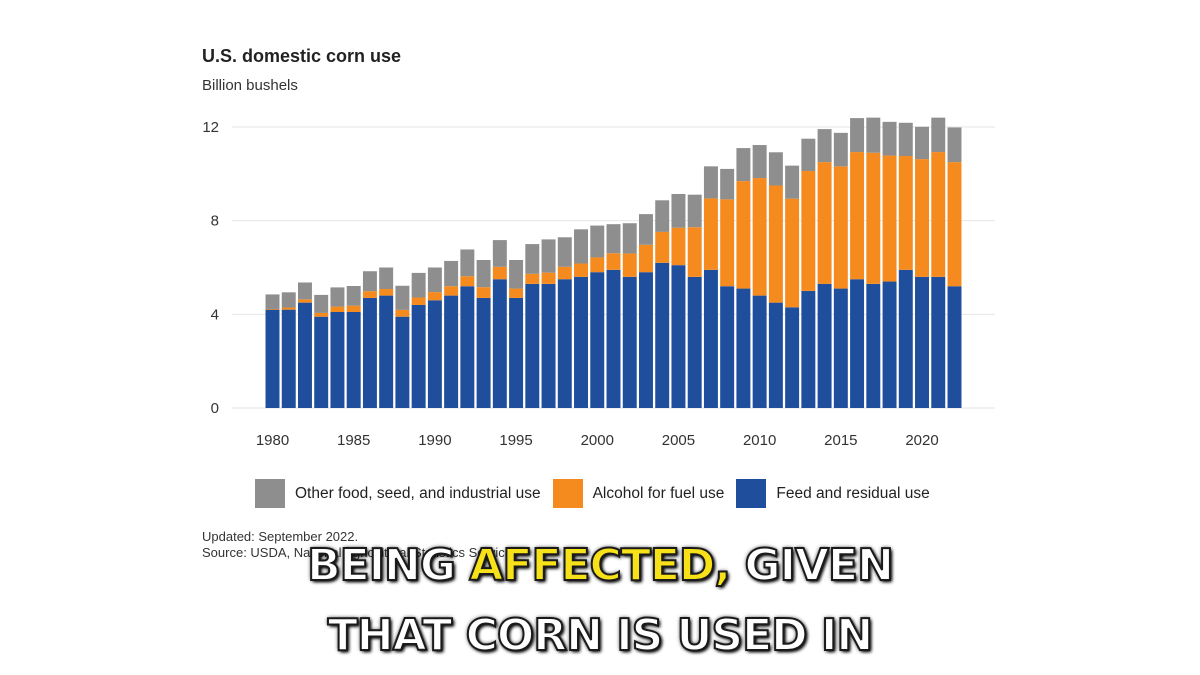 This screenshot has height=675, width=1200. I want to click on y-tick-label: 4, so click(215, 314).